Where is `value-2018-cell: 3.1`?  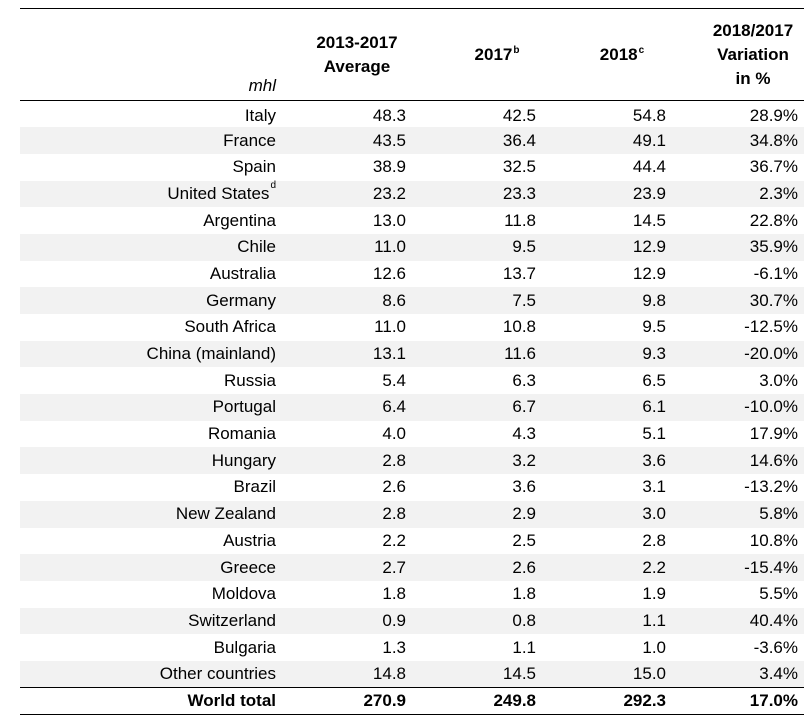
value-2018-cell: 3.1 is located at coordinates (607, 487).